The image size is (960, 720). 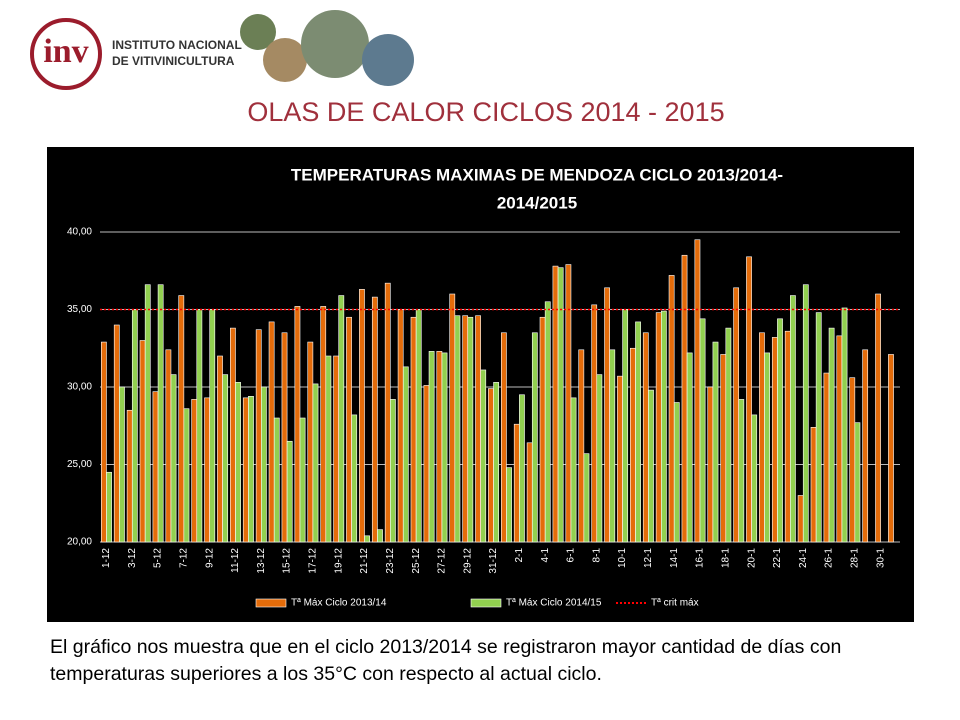 I want to click on legend-label: Tª Máx Ciclo 2014/15, so click(x=554, y=603).